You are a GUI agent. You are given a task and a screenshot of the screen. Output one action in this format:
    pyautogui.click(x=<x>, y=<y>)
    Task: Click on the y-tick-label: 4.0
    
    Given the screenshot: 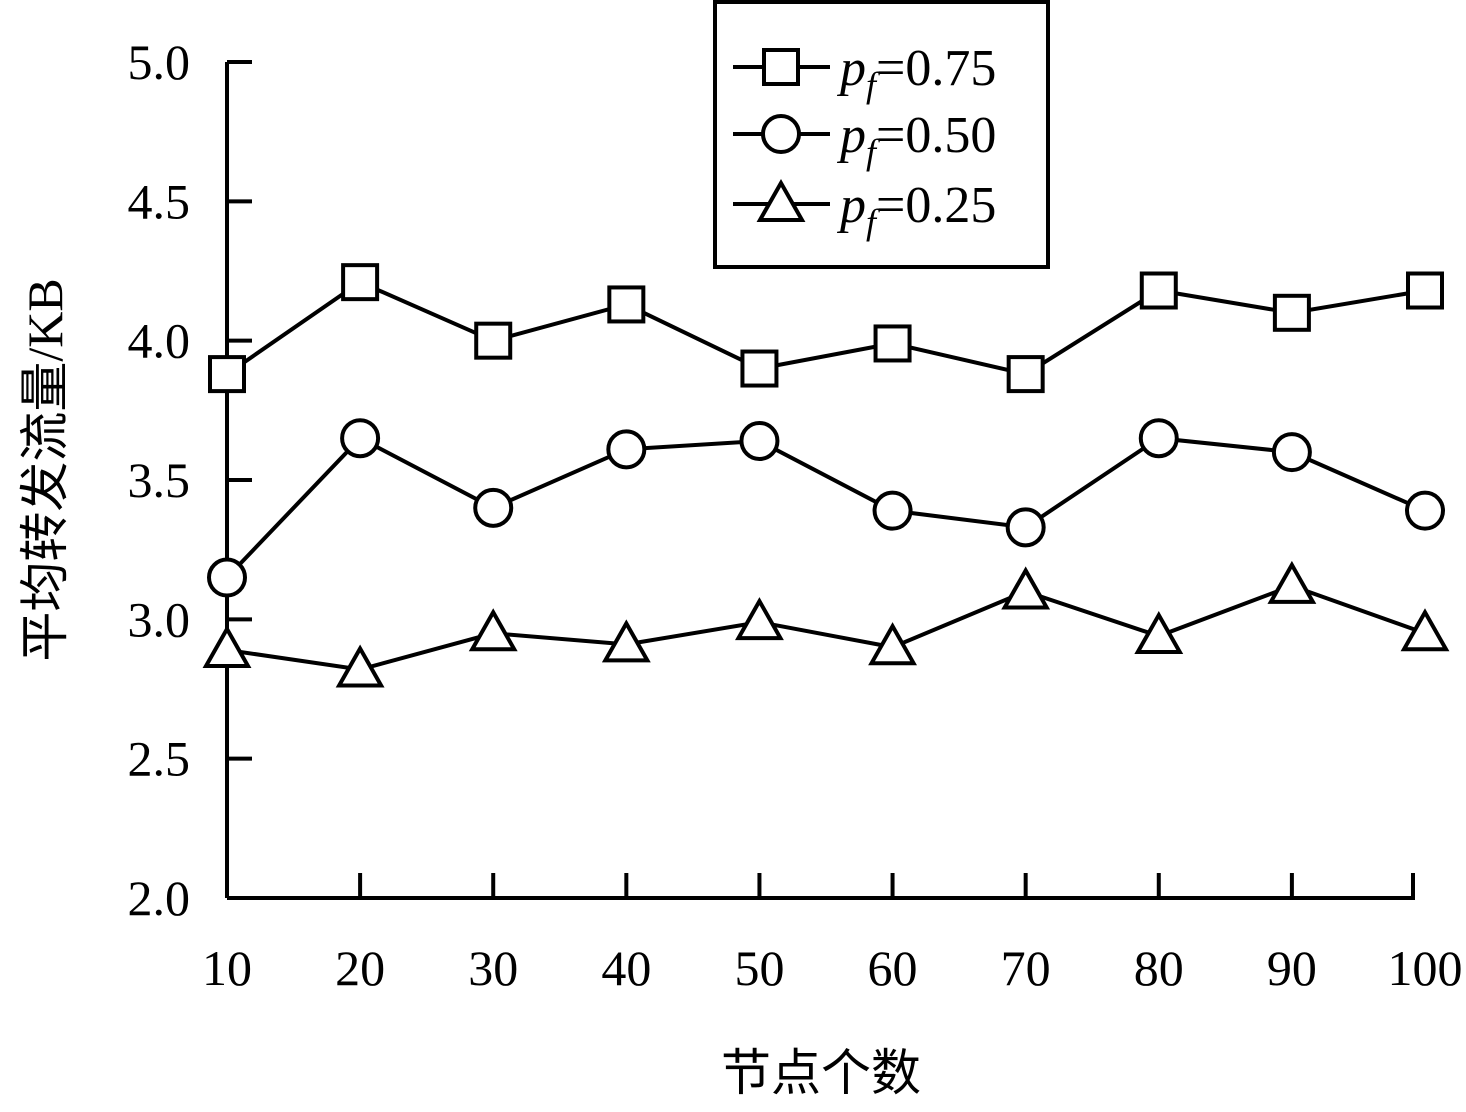 What is the action you would take?
    pyautogui.click(x=159, y=341)
    